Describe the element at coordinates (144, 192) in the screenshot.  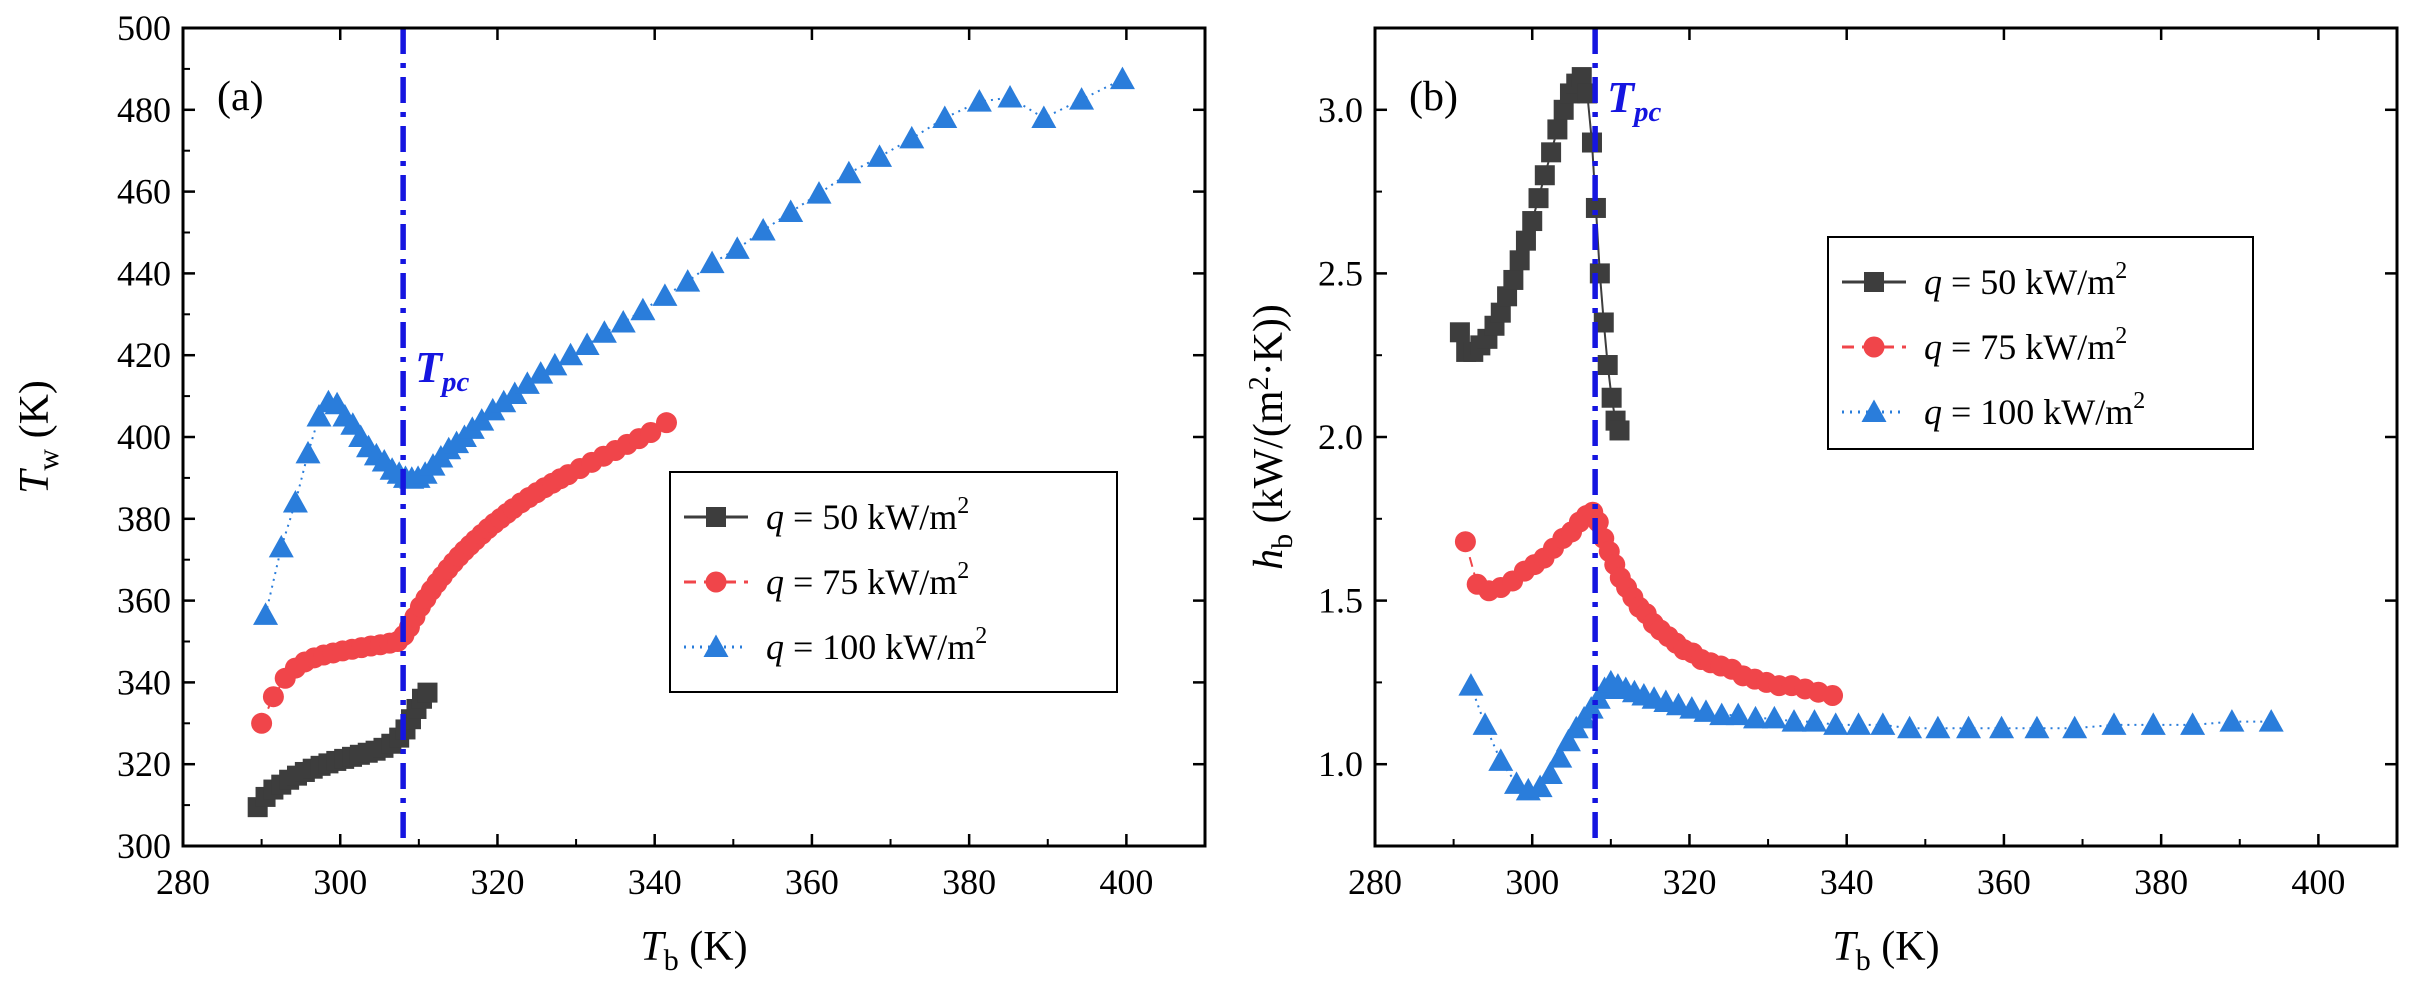
I see `y-tick-label: 460` at that location.